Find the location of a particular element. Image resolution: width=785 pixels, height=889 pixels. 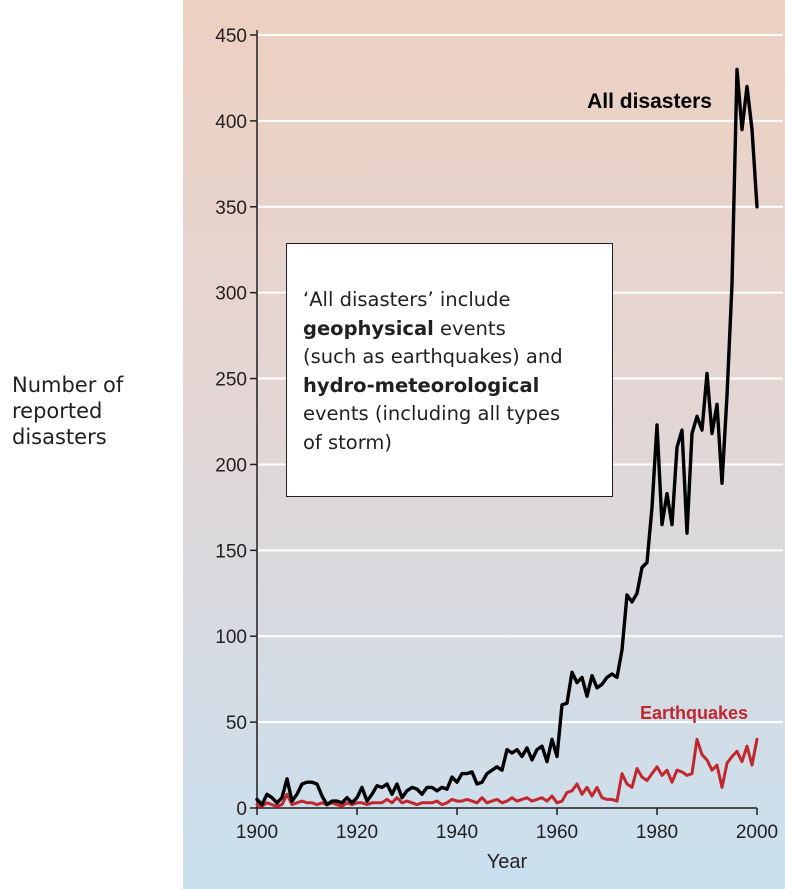

x-tick-label: 1980 is located at coordinates (657, 832).